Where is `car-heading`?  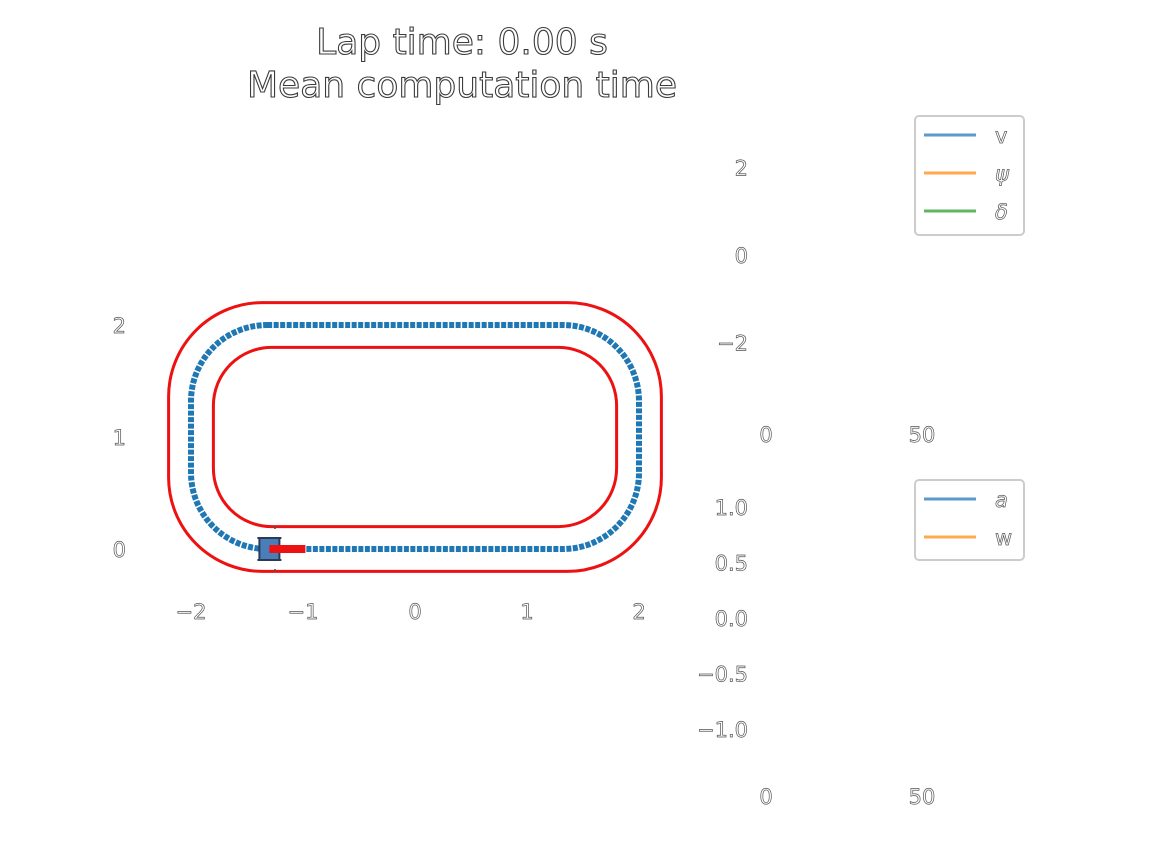 car-heading is located at coordinates (287, 549).